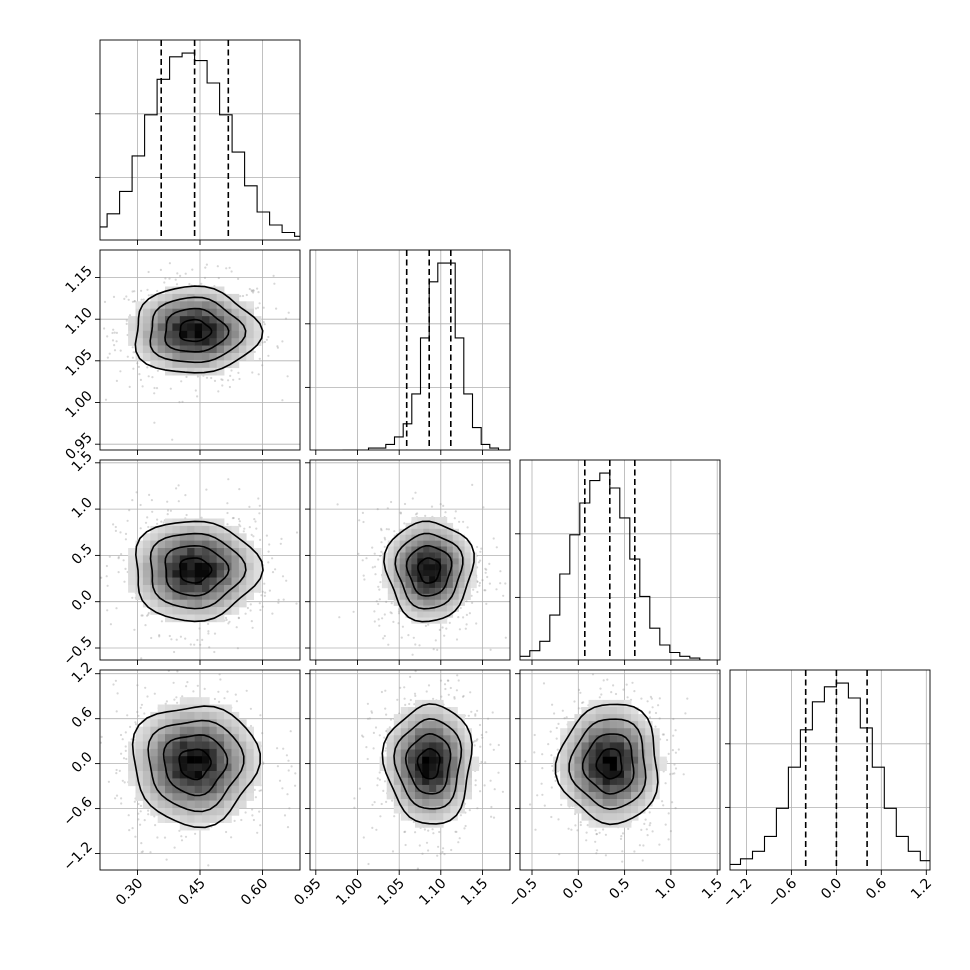 This screenshot has width=970, height=970. Describe the element at coordinates (78, 321) in the screenshot. I see `y-tick-label: 1.10` at that location.